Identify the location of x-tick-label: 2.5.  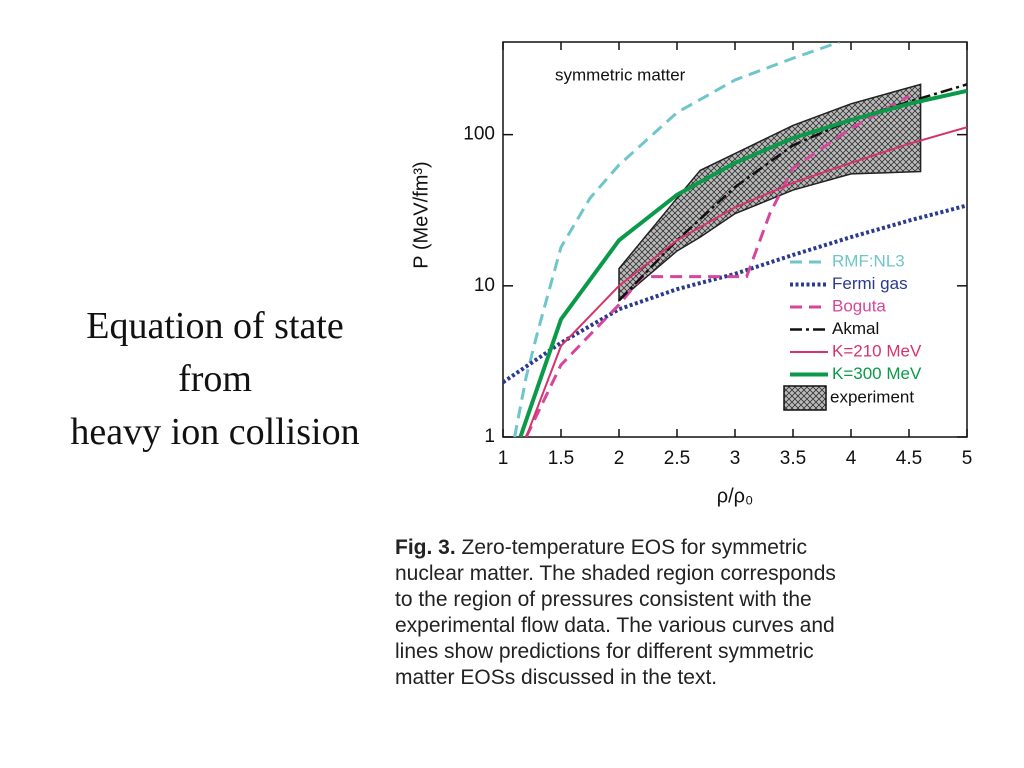
(677, 458).